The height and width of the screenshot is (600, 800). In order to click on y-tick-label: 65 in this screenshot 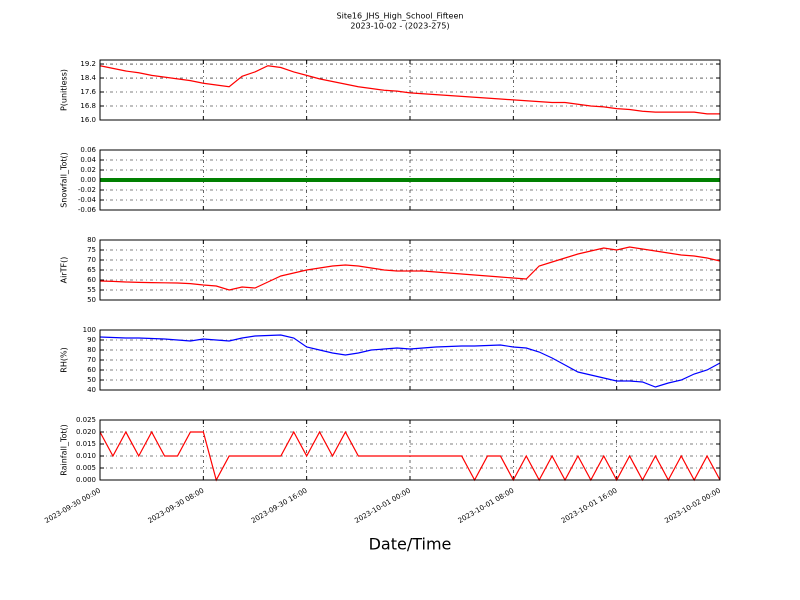, I will do `click(91, 270)`.